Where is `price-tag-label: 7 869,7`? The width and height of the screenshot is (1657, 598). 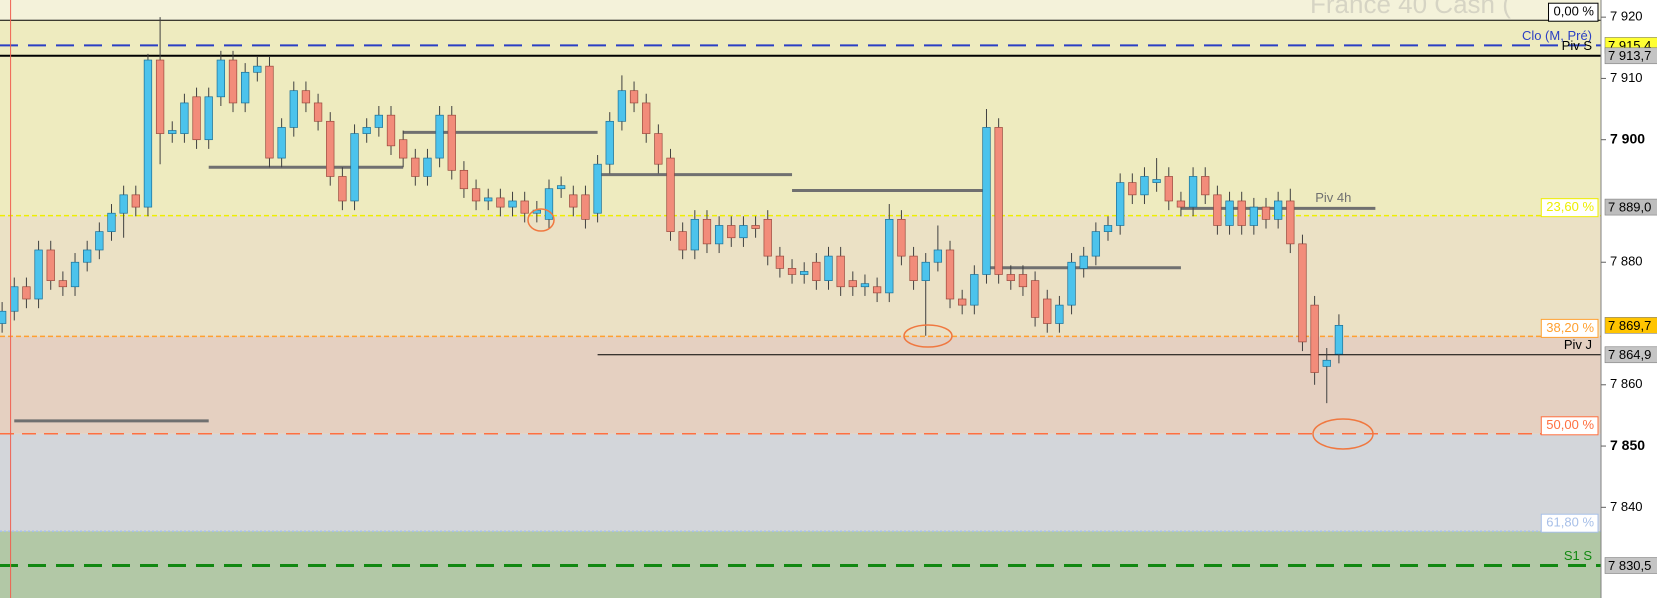
price-tag-label: 7 869,7 is located at coordinates (1629, 325).